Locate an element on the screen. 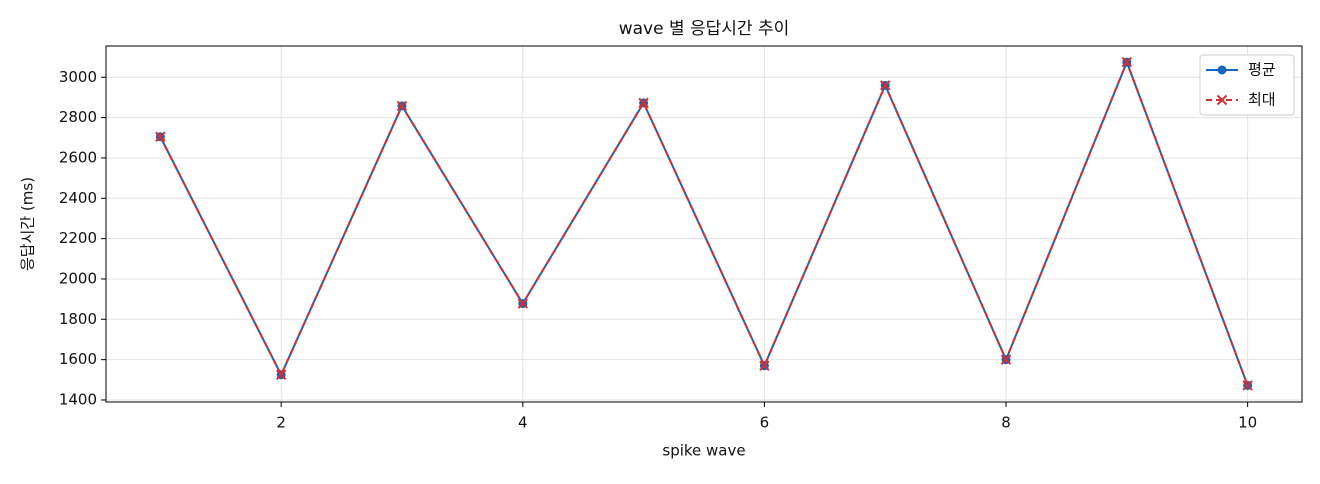 The width and height of the screenshot is (1320, 484). x-tick-label: 4 is located at coordinates (523, 423).